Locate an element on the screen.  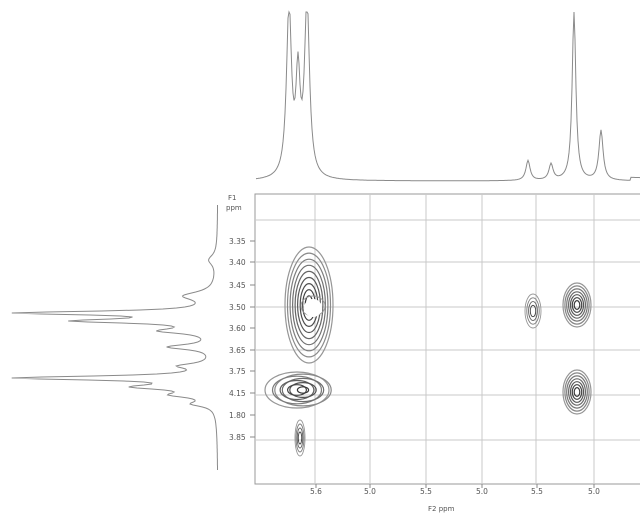
y-tick-label: 3.60 is located at coordinates (237, 328).